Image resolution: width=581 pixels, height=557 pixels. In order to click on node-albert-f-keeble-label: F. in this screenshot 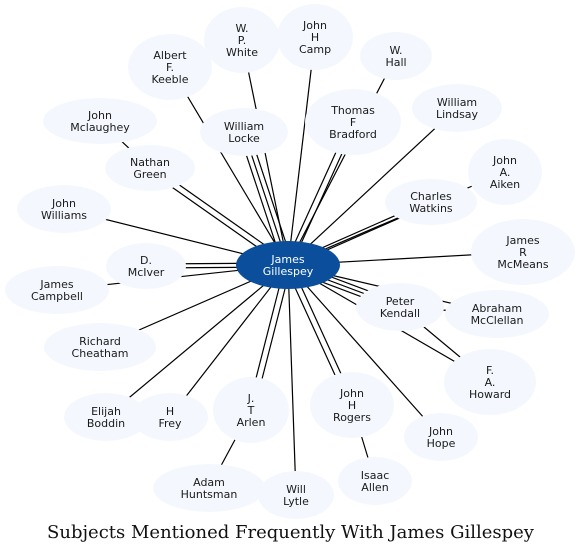, I will do `click(170, 67)`.